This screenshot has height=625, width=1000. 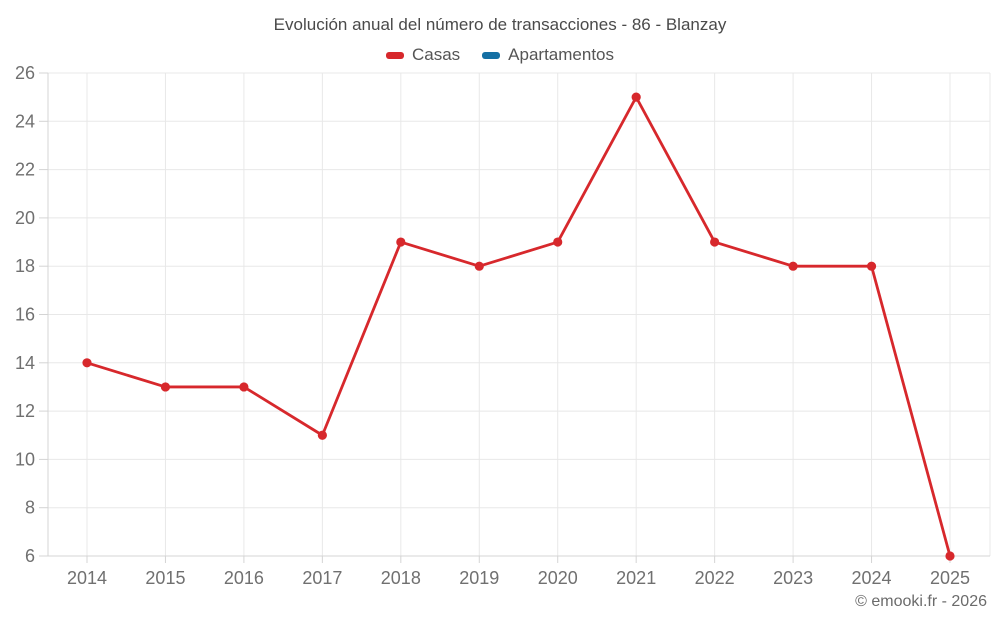 I want to click on svg-text: 26, so click(x=25, y=73).